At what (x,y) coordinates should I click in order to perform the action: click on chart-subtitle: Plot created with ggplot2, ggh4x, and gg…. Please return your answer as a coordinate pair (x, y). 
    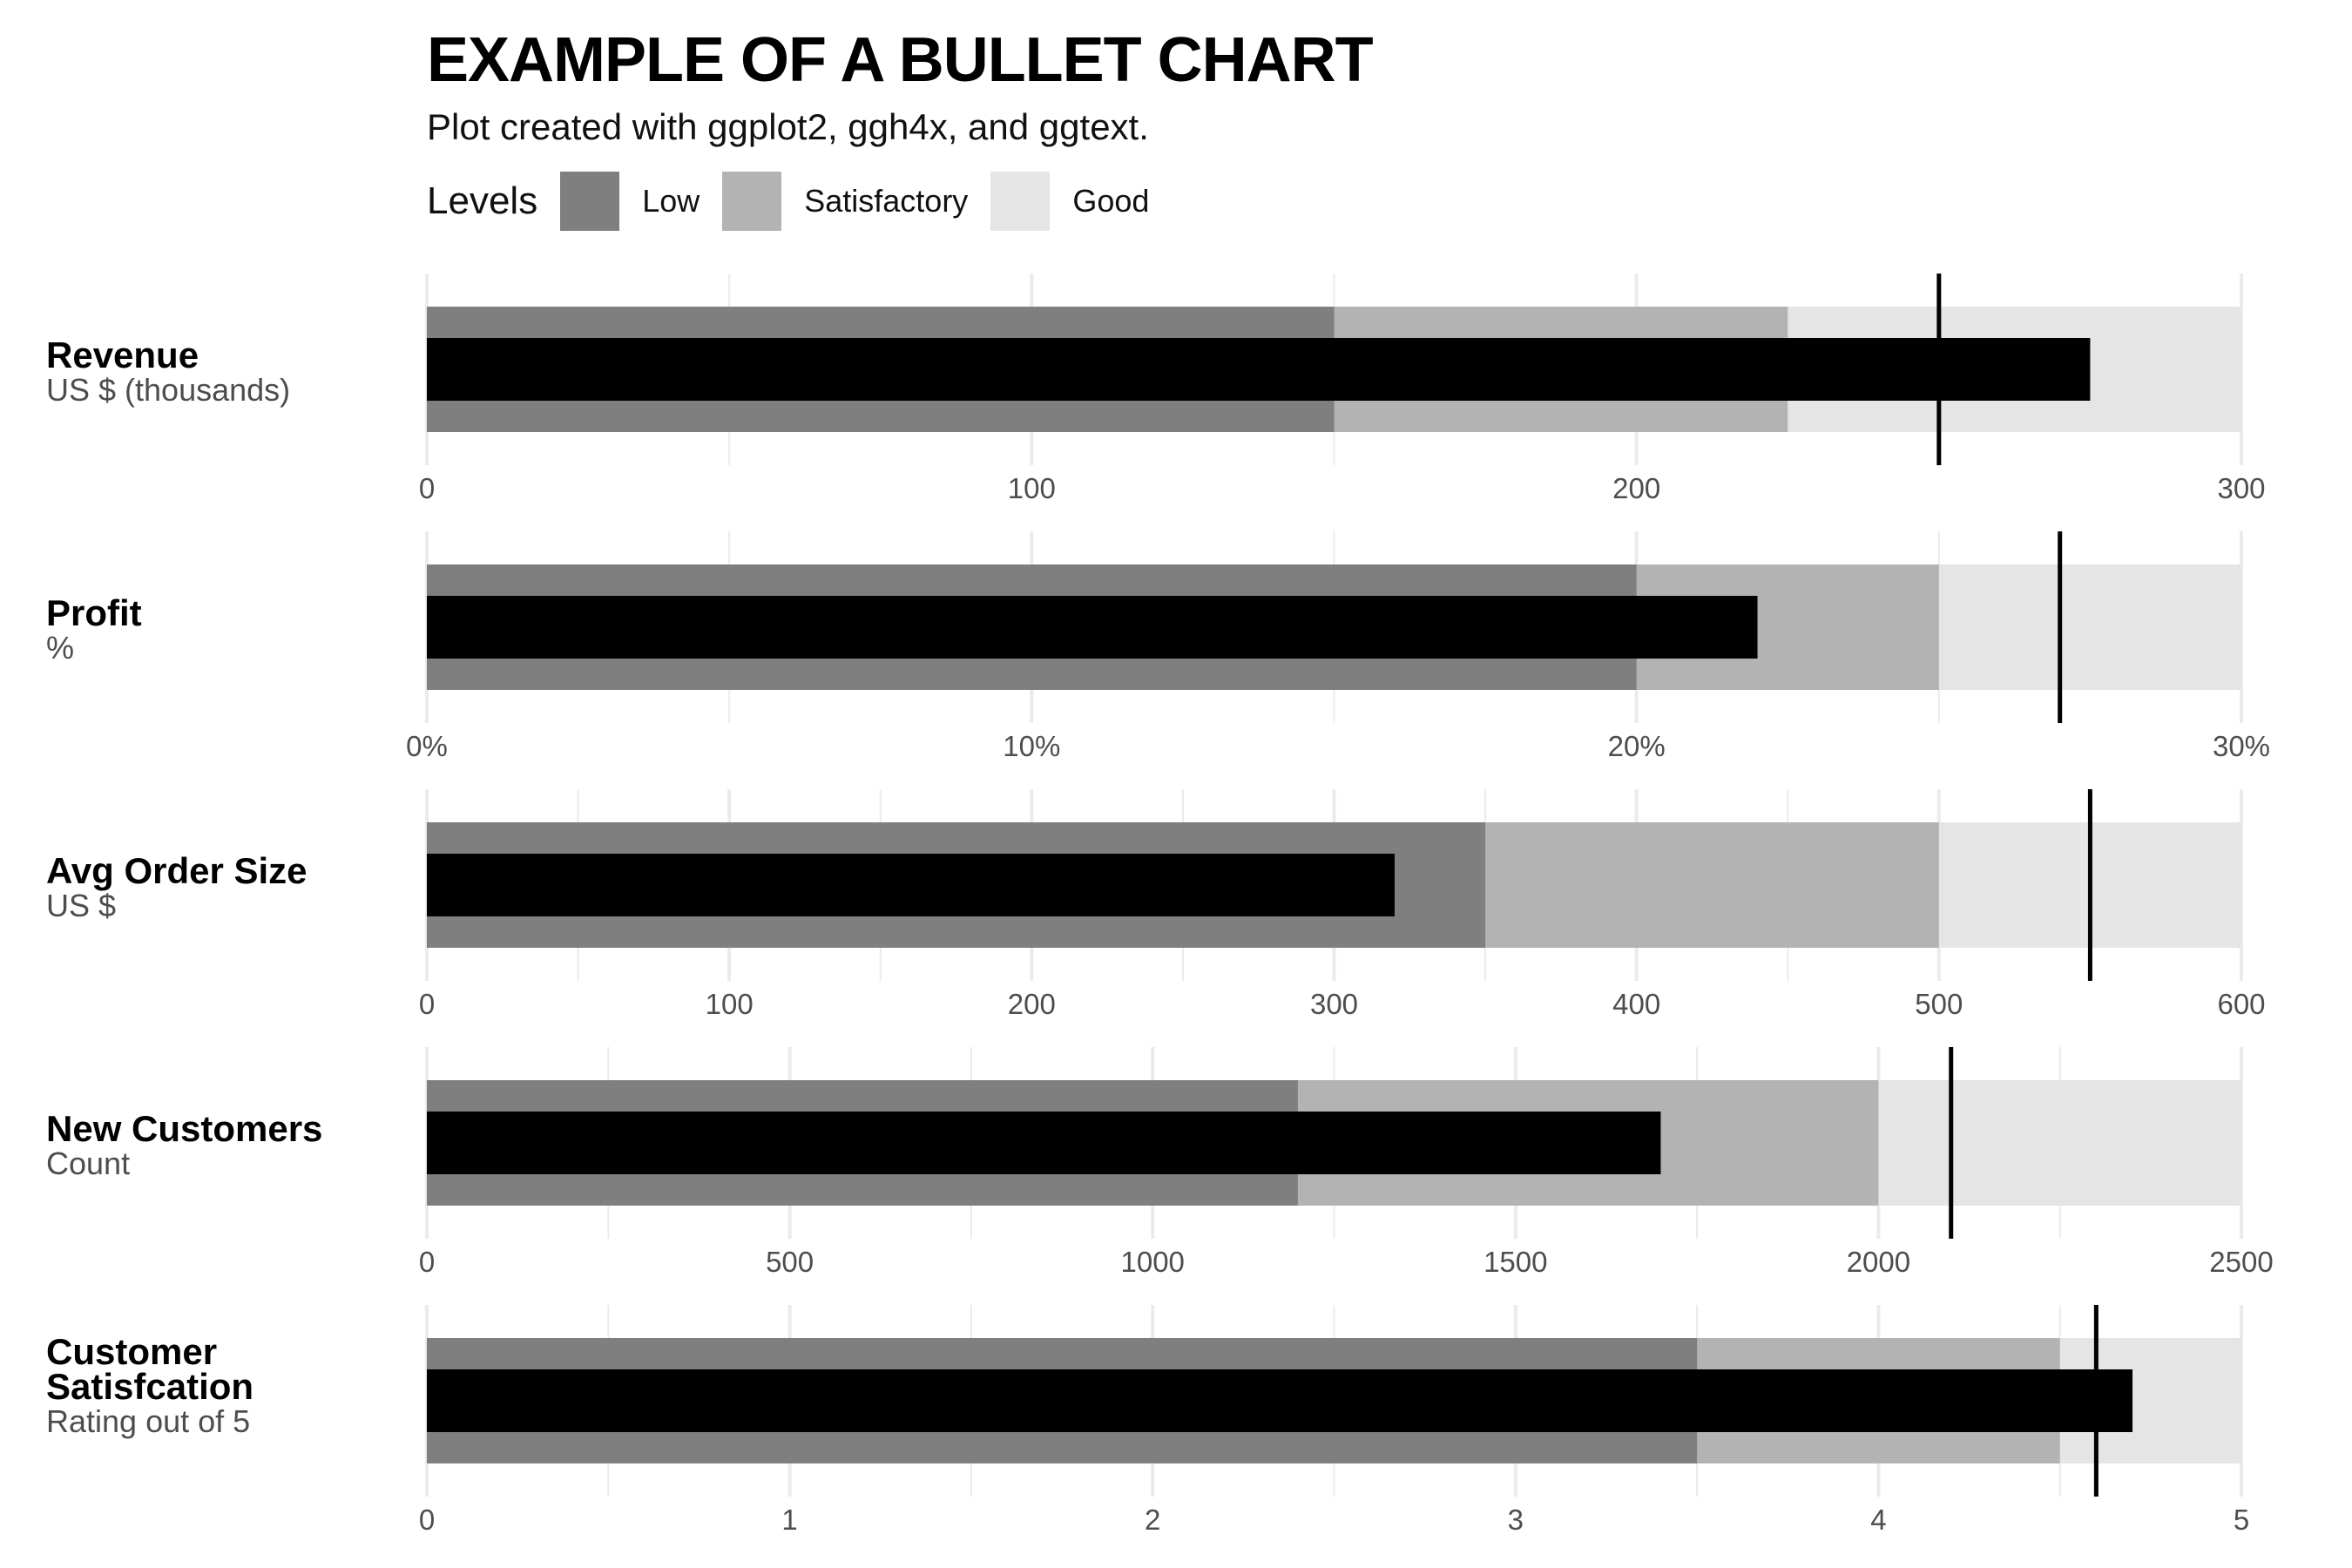
    Looking at the image, I should click on (788, 126).